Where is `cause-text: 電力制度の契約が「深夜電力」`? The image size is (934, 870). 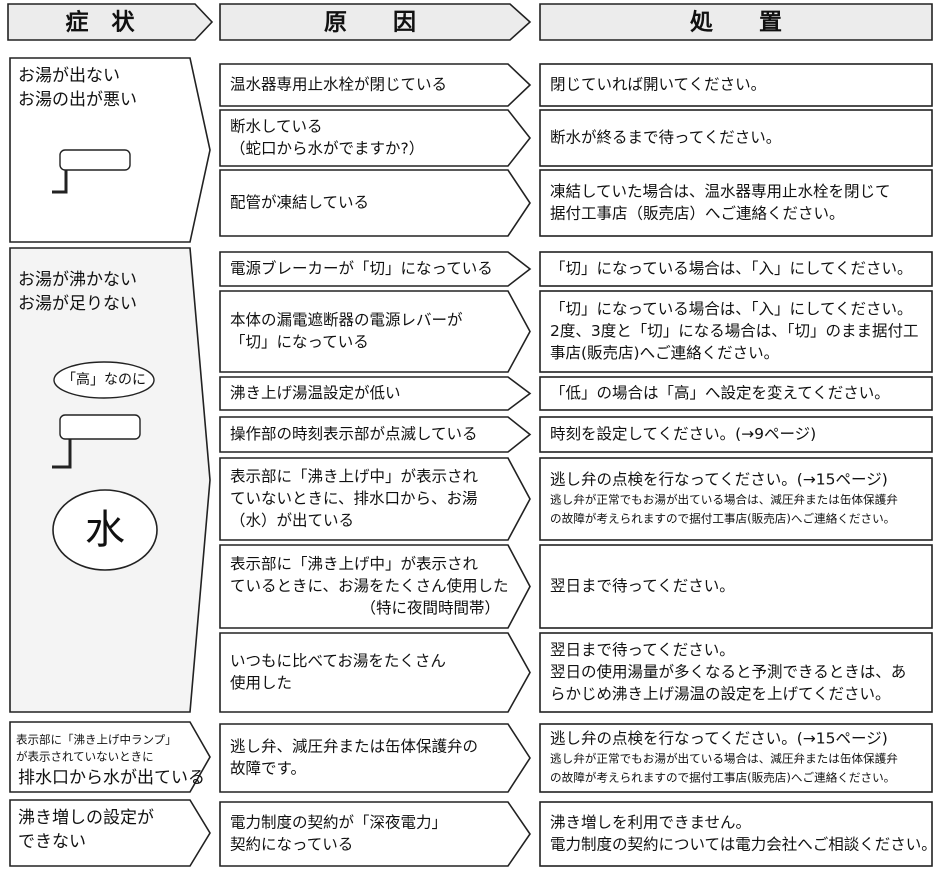 cause-text: 電力制度の契約が「深夜電力」 is located at coordinates (338, 823).